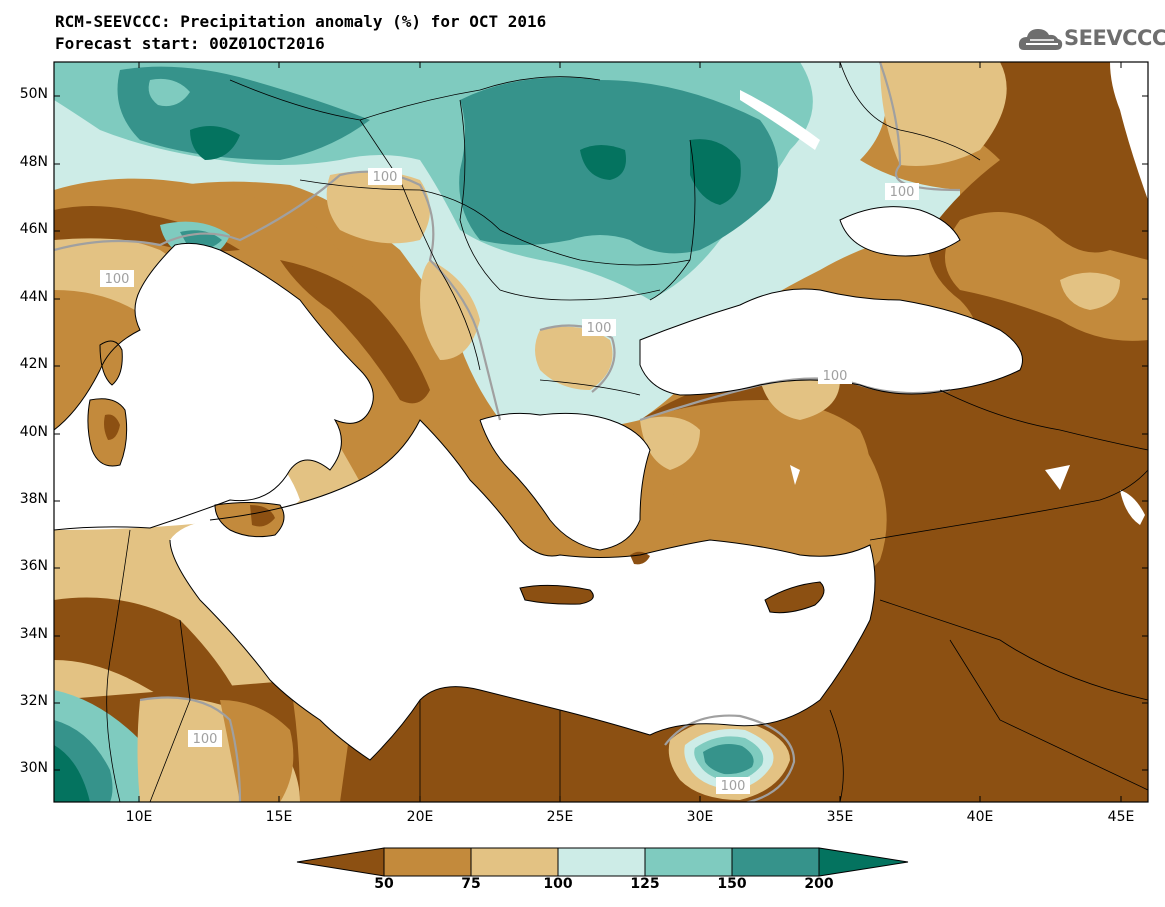 This screenshot has width=1165, height=907. I want to click on colorbar-label: 75, so click(471, 884).